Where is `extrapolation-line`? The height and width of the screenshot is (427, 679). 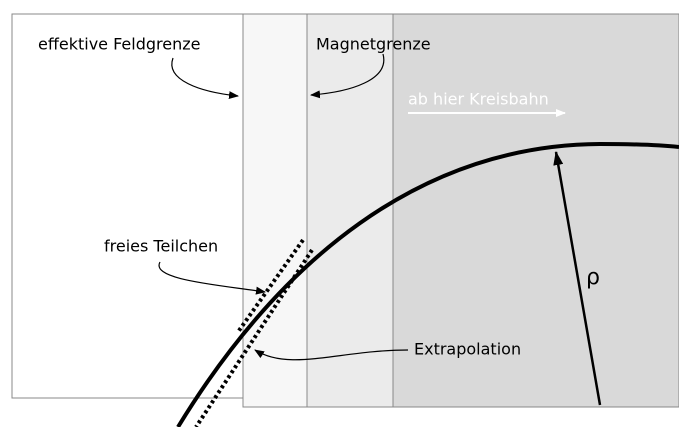
extrapolation-line is located at coordinates (254, 337).